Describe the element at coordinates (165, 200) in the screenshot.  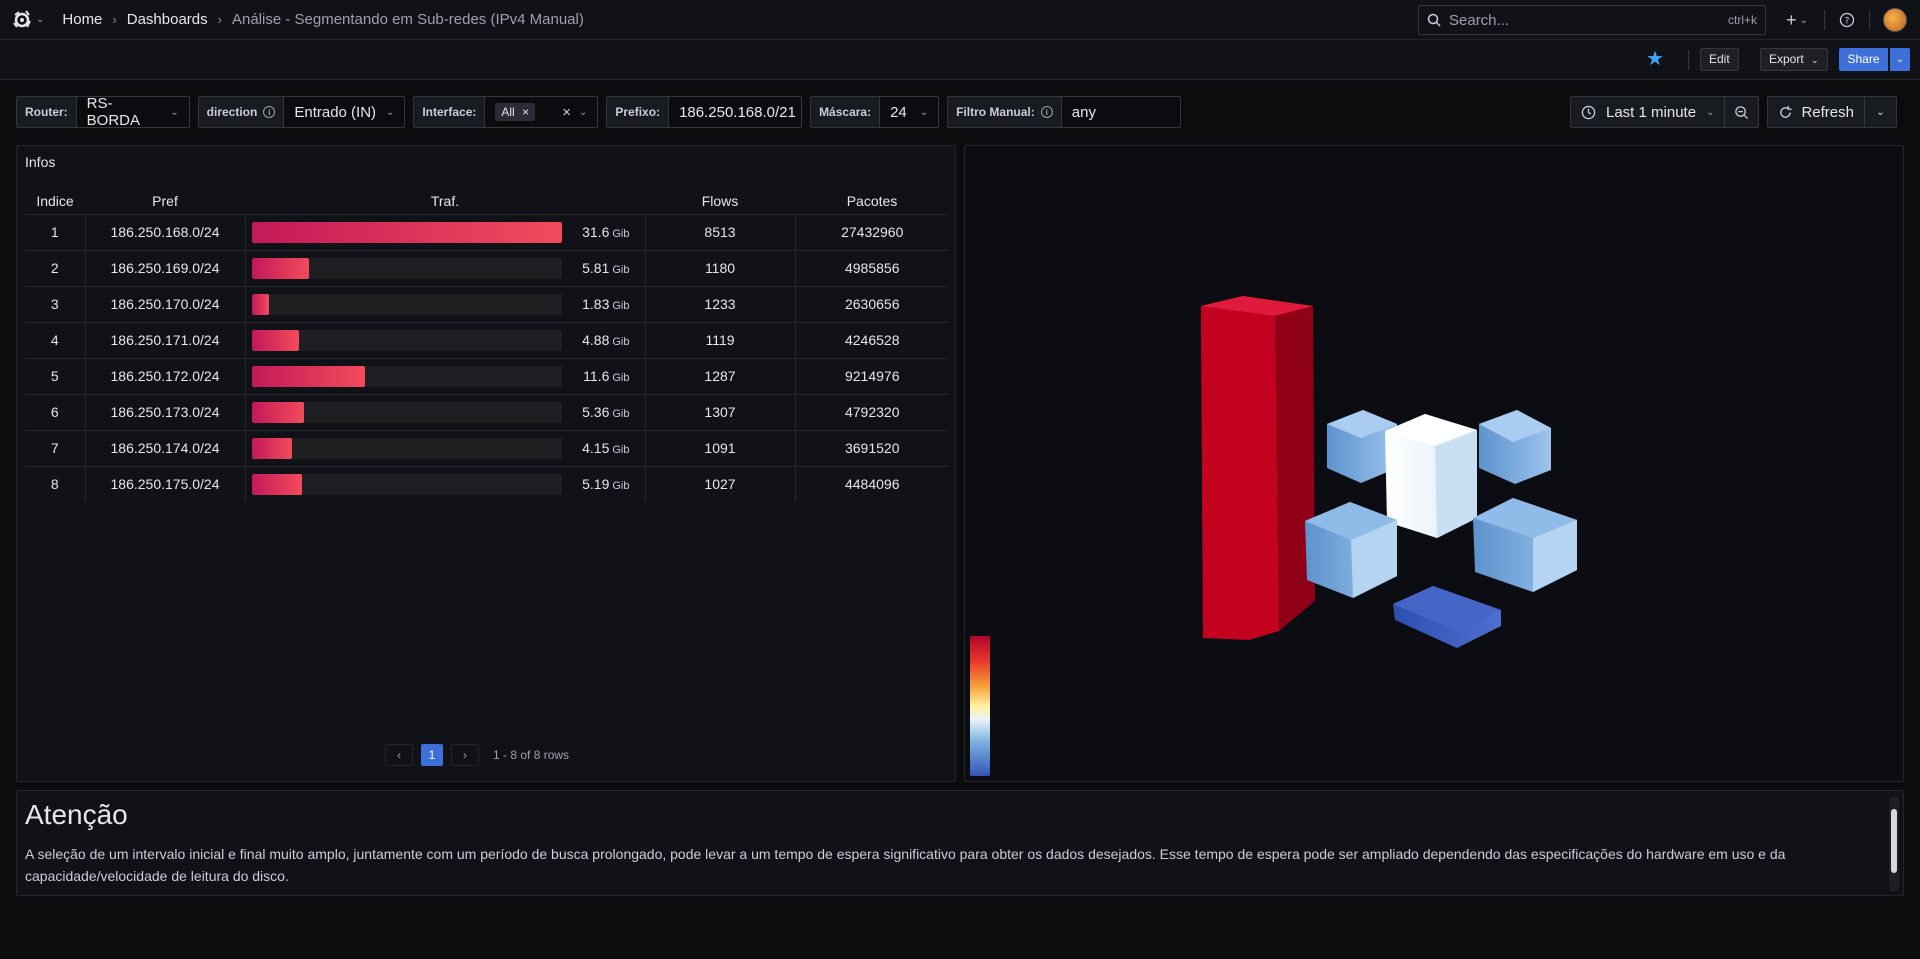
I see `col-header-pref: Pref` at that location.